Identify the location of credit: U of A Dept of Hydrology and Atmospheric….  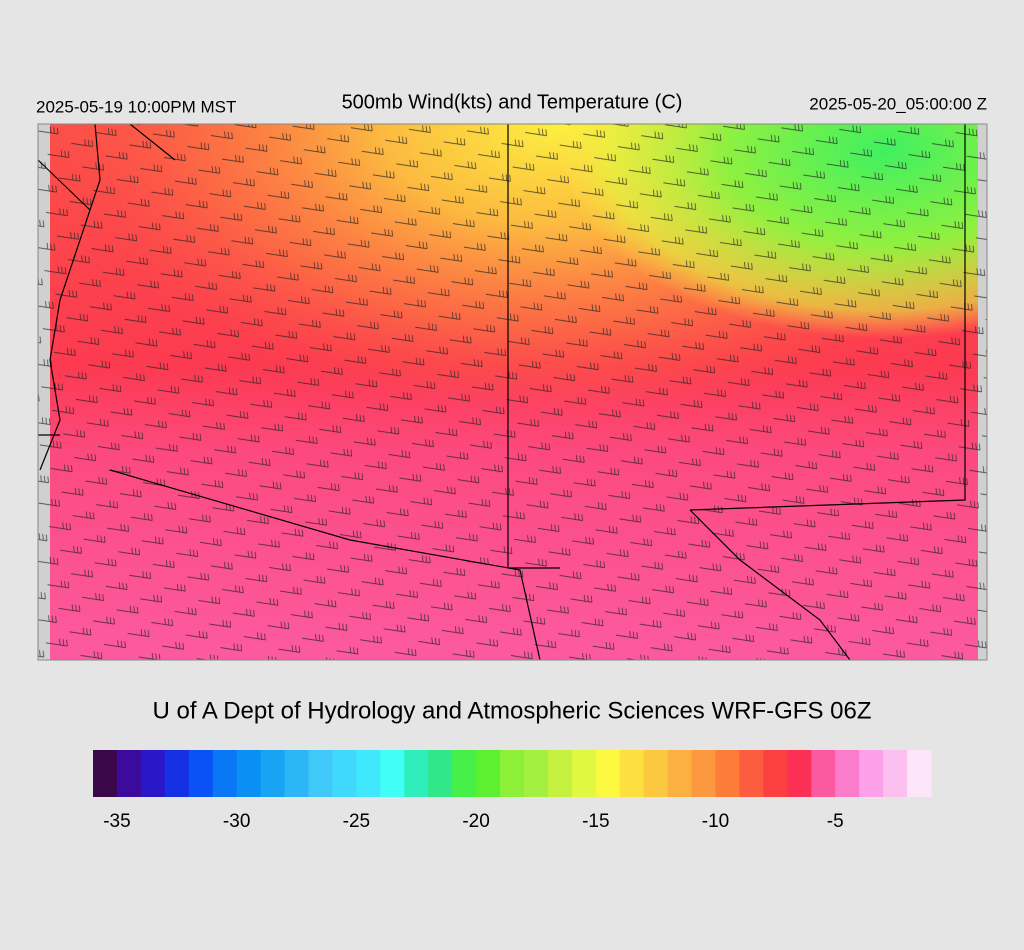
(512, 710).